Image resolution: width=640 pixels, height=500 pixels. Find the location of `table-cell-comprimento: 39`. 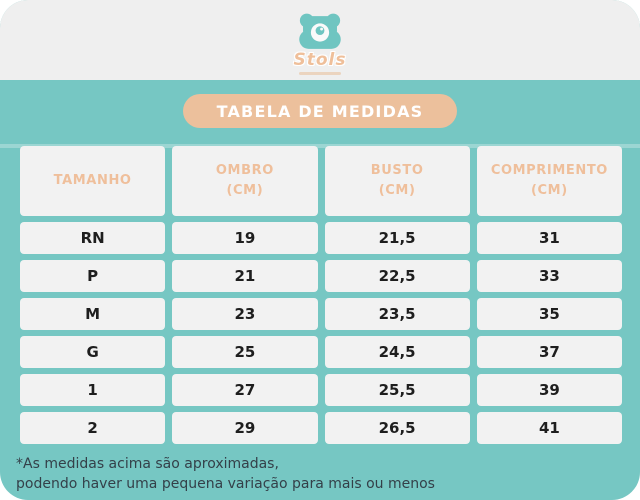

table-cell-comprimento: 39 is located at coordinates (549, 390).